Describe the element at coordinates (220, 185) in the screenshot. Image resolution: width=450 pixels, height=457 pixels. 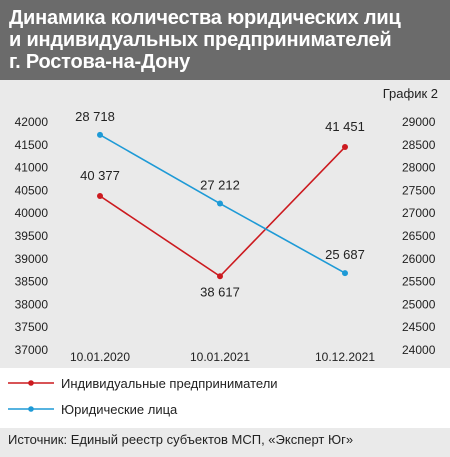
I see `data-label: 27 212` at that location.